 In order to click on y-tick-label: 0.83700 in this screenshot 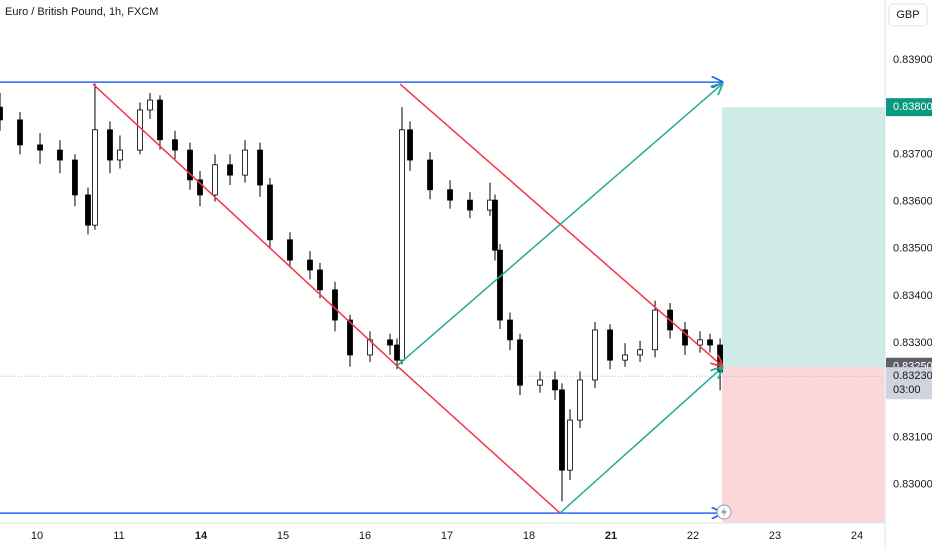, I will do `click(912, 154)`.